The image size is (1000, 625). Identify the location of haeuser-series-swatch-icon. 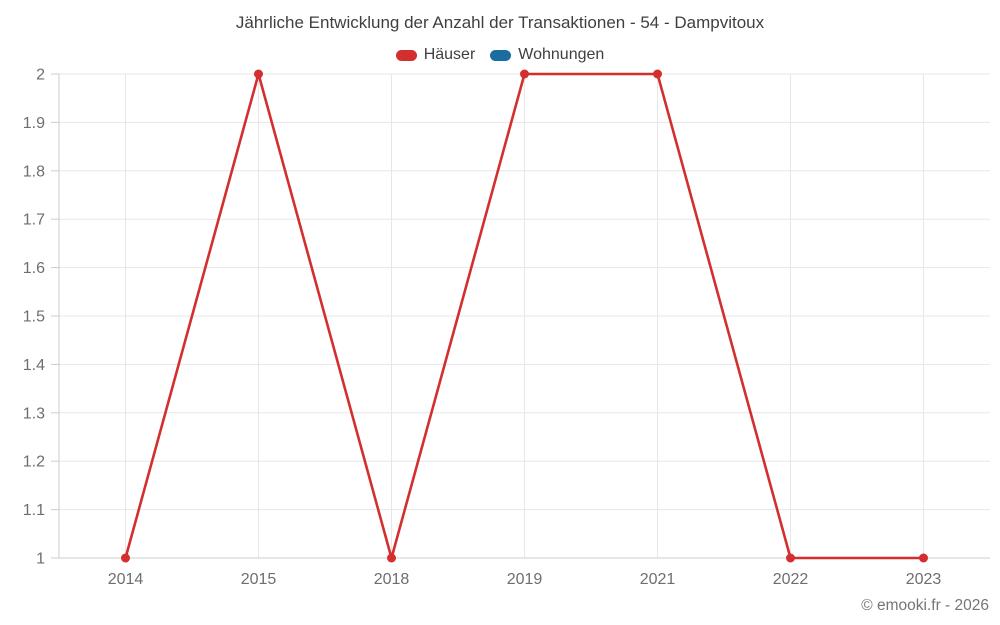
(406, 55).